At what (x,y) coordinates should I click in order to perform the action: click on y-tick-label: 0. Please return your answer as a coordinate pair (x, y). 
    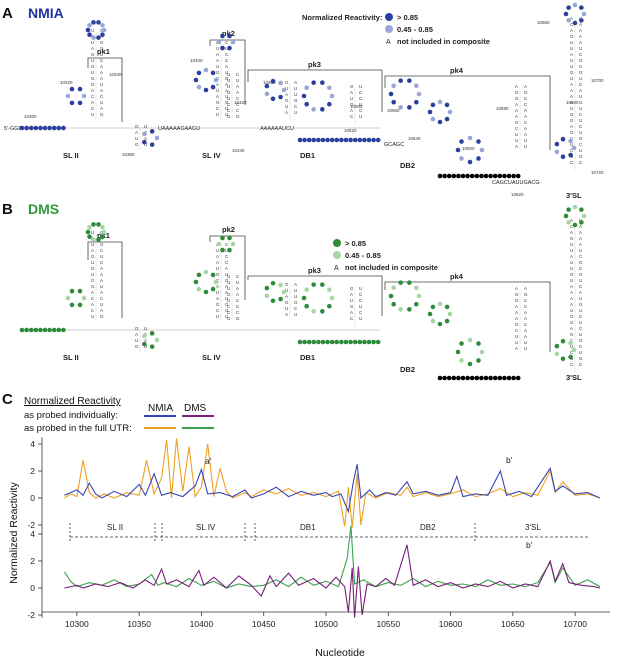
    Looking at the image, I should click on (32, 588).